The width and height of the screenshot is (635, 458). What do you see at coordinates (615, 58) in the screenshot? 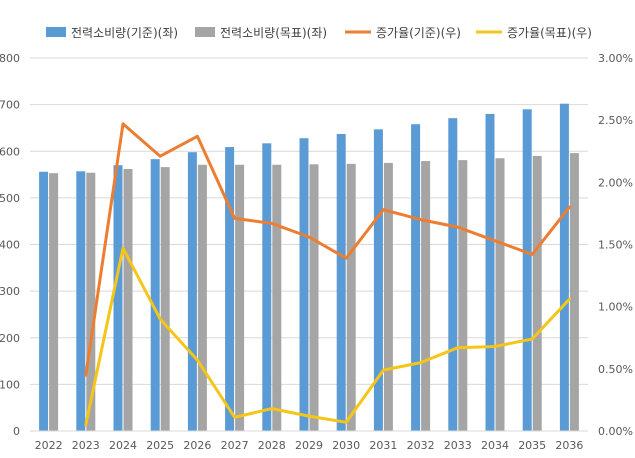
I see `y-right-tick-label: 3.00%` at bounding box center [615, 58].